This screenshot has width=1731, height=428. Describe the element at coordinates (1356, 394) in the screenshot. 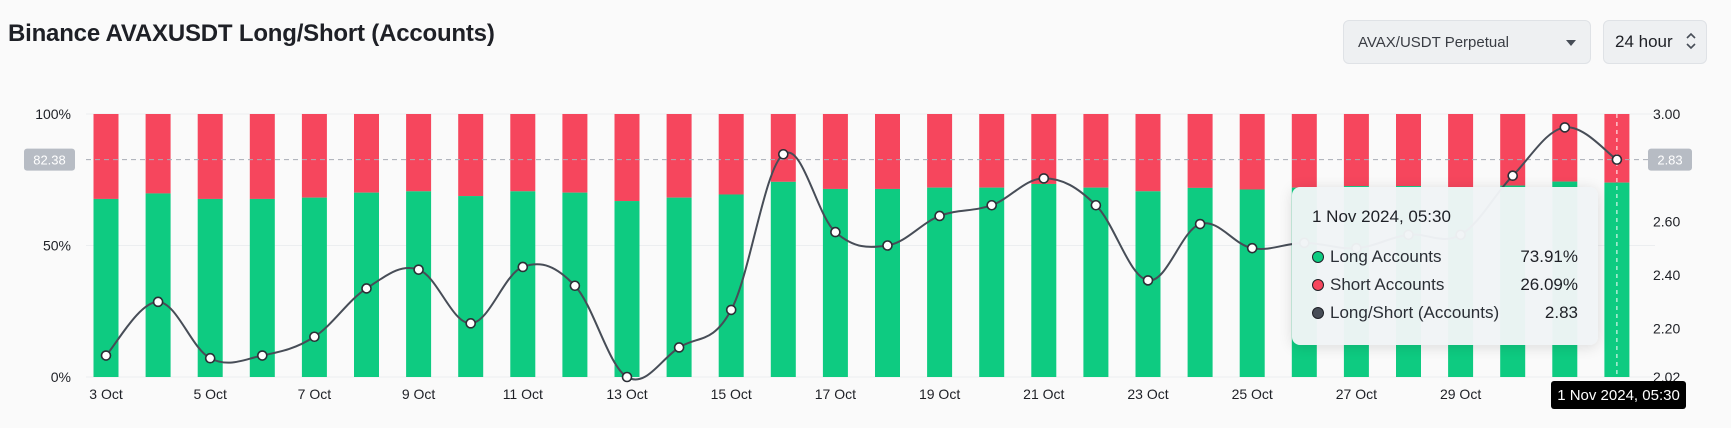

I see `x-tick-label: 27 Oct` at that location.